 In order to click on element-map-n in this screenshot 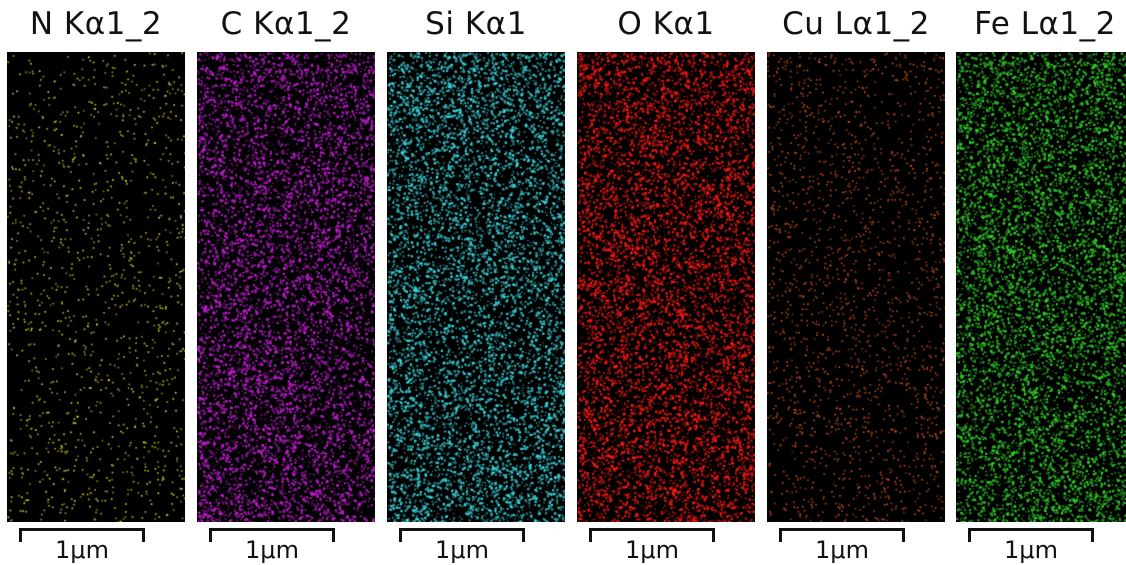, I will do `click(96, 287)`.